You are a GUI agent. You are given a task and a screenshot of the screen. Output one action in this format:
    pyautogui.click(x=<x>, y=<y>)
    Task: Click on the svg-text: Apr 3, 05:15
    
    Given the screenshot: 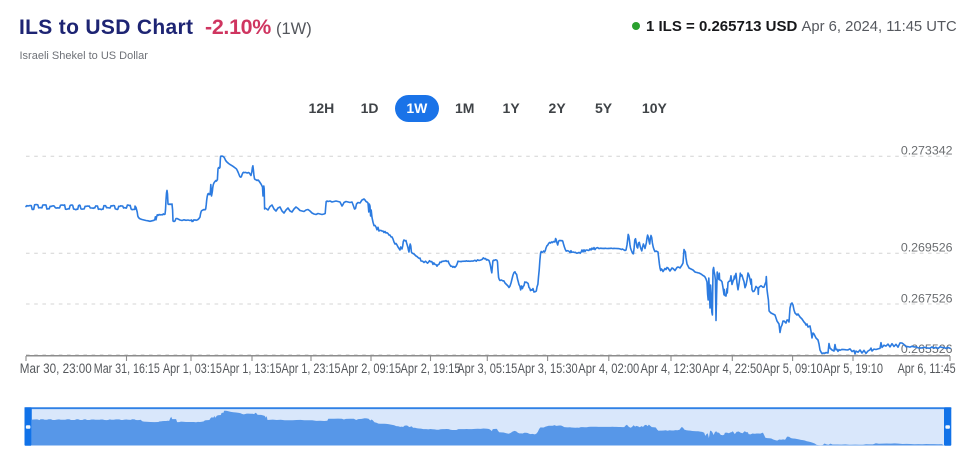 What is the action you would take?
    pyautogui.click(x=487, y=368)
    